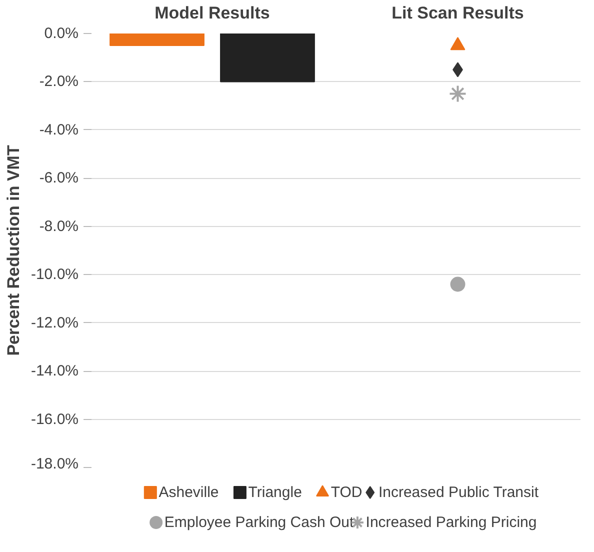  What do you see at coordinates (59, 81) in the screenshot?
I see `y-tick-label: -2.0%` at bounding box center [59, 81].